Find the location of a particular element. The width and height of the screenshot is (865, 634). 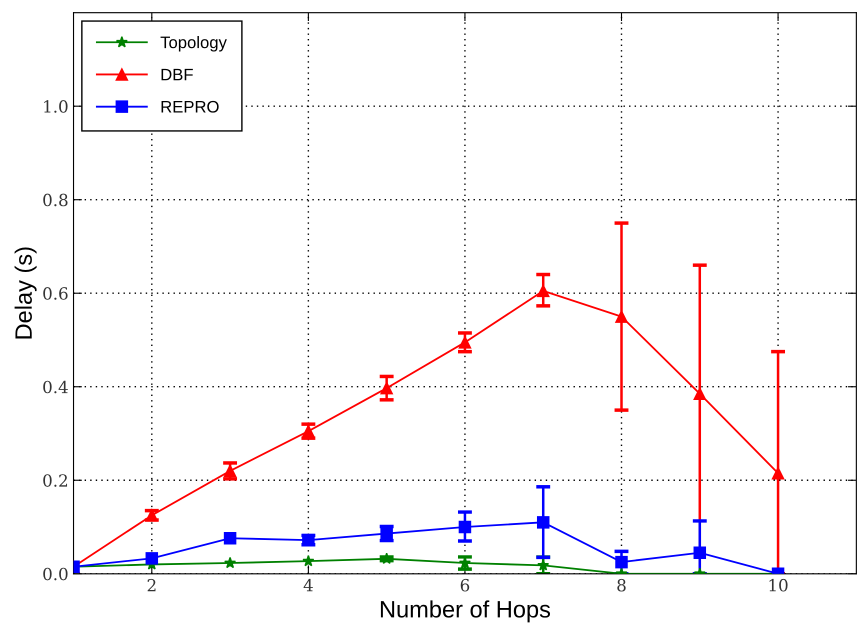

x-axis-title: Number of Hops is located at coordinates (465, 611).